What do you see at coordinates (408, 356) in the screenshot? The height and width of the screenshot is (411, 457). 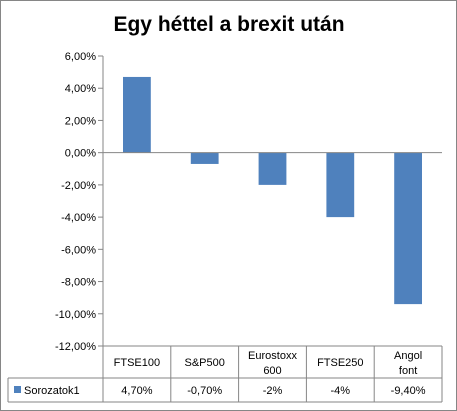 I see `category-label: Angol` at bounding box center [408, 356].